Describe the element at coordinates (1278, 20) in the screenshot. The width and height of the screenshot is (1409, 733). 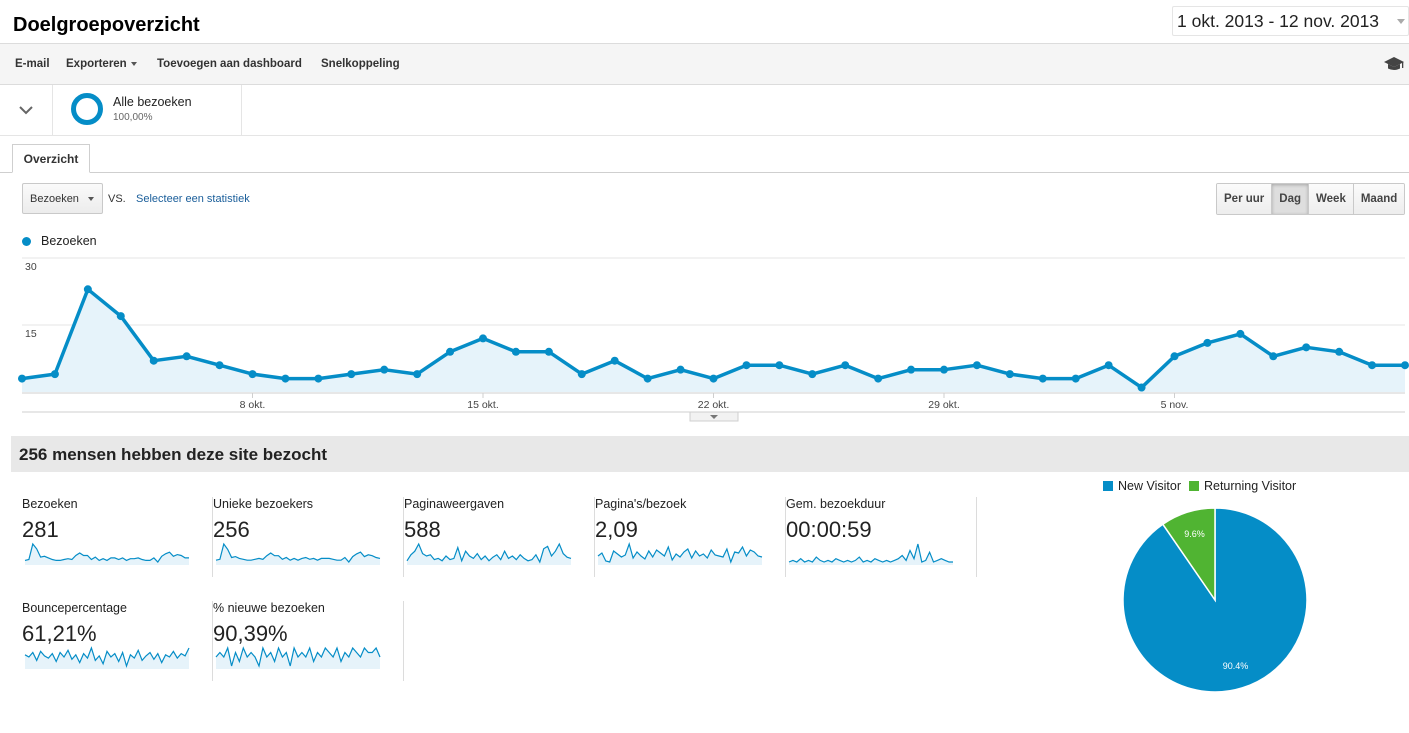
I see `date-range-label: 1 okt. 2013 - 12 nov. 2013` at that location.